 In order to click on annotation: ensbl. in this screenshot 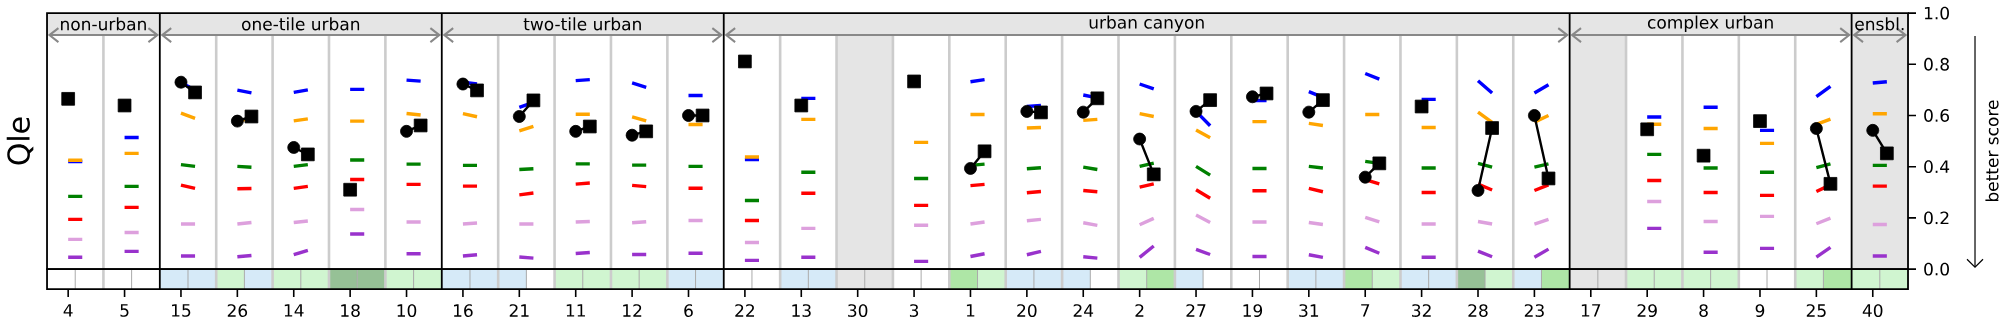, I will do `click(1879, 24)`.